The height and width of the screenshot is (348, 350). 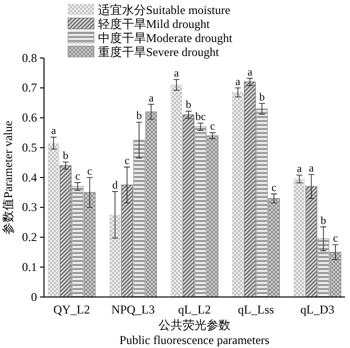 I want to click on legend-label: 中度干旱Moderate drought, so click(x=165, y=38).